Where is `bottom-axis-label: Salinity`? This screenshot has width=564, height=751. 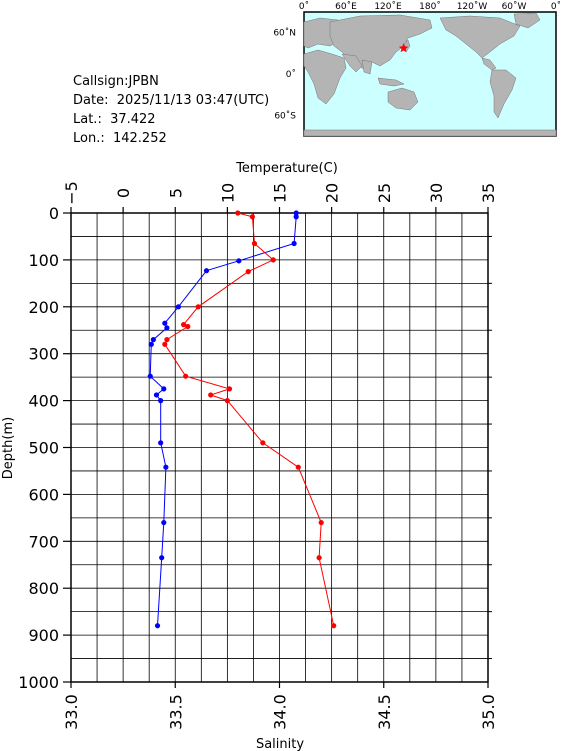
bottom-axis-label: Salinity is located at coordinates (280, 744).